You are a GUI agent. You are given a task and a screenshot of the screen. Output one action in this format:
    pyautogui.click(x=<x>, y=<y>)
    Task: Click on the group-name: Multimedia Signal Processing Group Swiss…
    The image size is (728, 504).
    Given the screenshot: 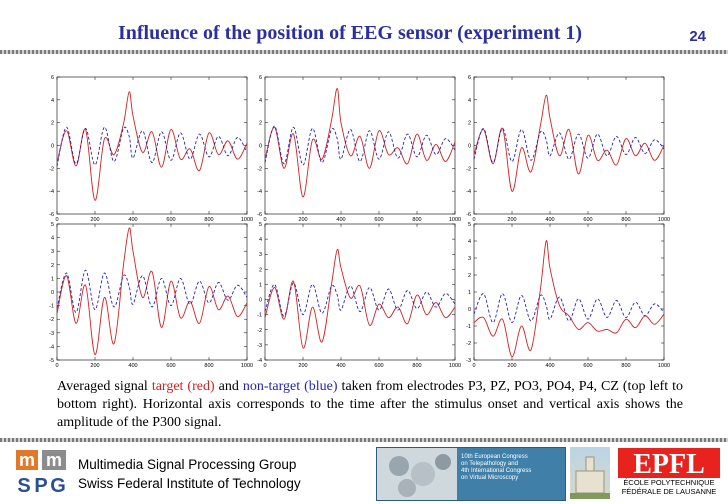 What is the action you would take?
    pyautogui.click(x=189, y=474)
    